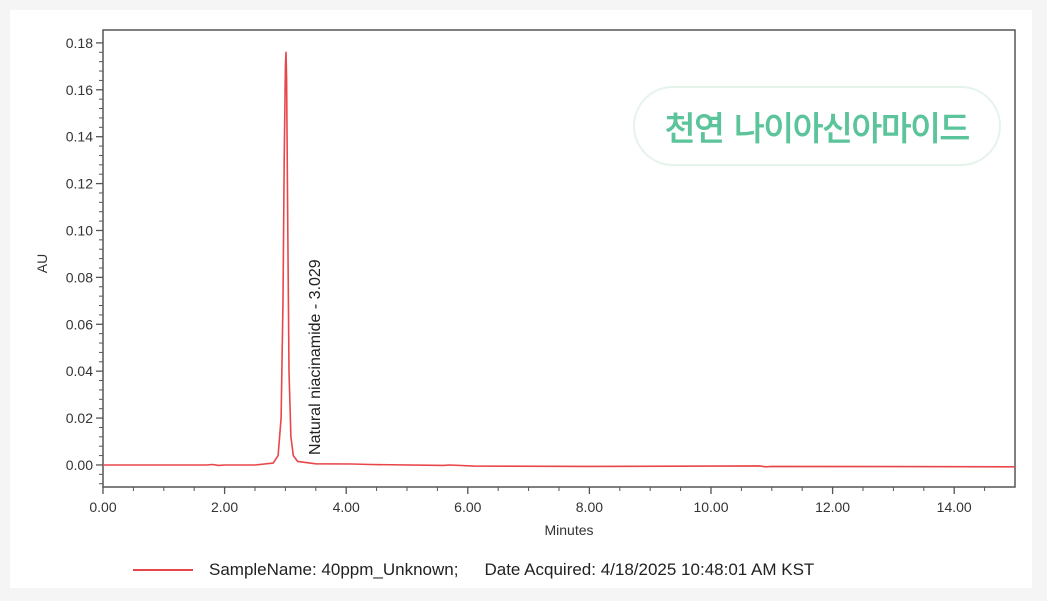 This screenshot has width=1047, height=601. What do you see at coordinates (832, 507) in the screenshot?
I see `x-tick-label: 12.00` at bounding box center [832, 507].